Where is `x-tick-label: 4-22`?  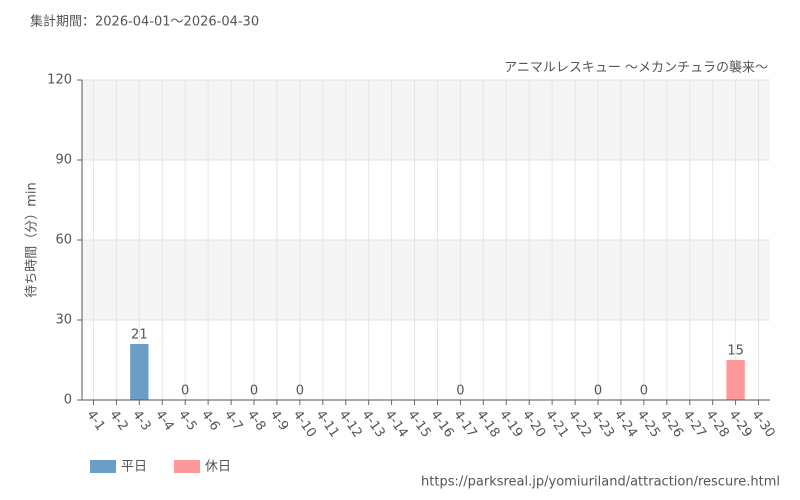 x-tick-label: 4-22 is located at coordinates (579, 424).